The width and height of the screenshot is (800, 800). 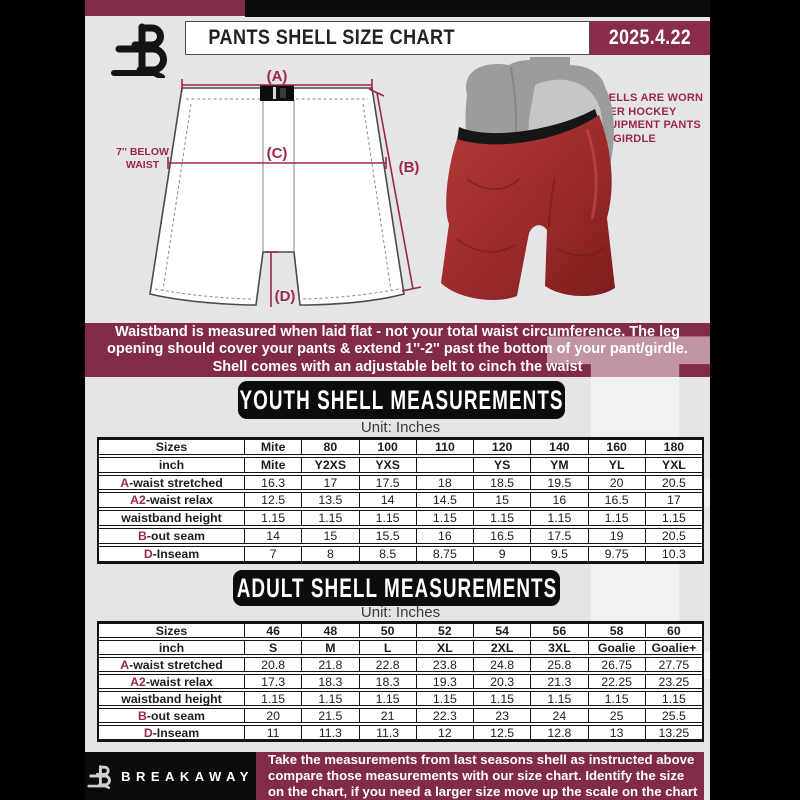 What do you see at coordinates (274, 535) in the screenshot?
I see `table-cell: 14` at bounding box center [274, 535].